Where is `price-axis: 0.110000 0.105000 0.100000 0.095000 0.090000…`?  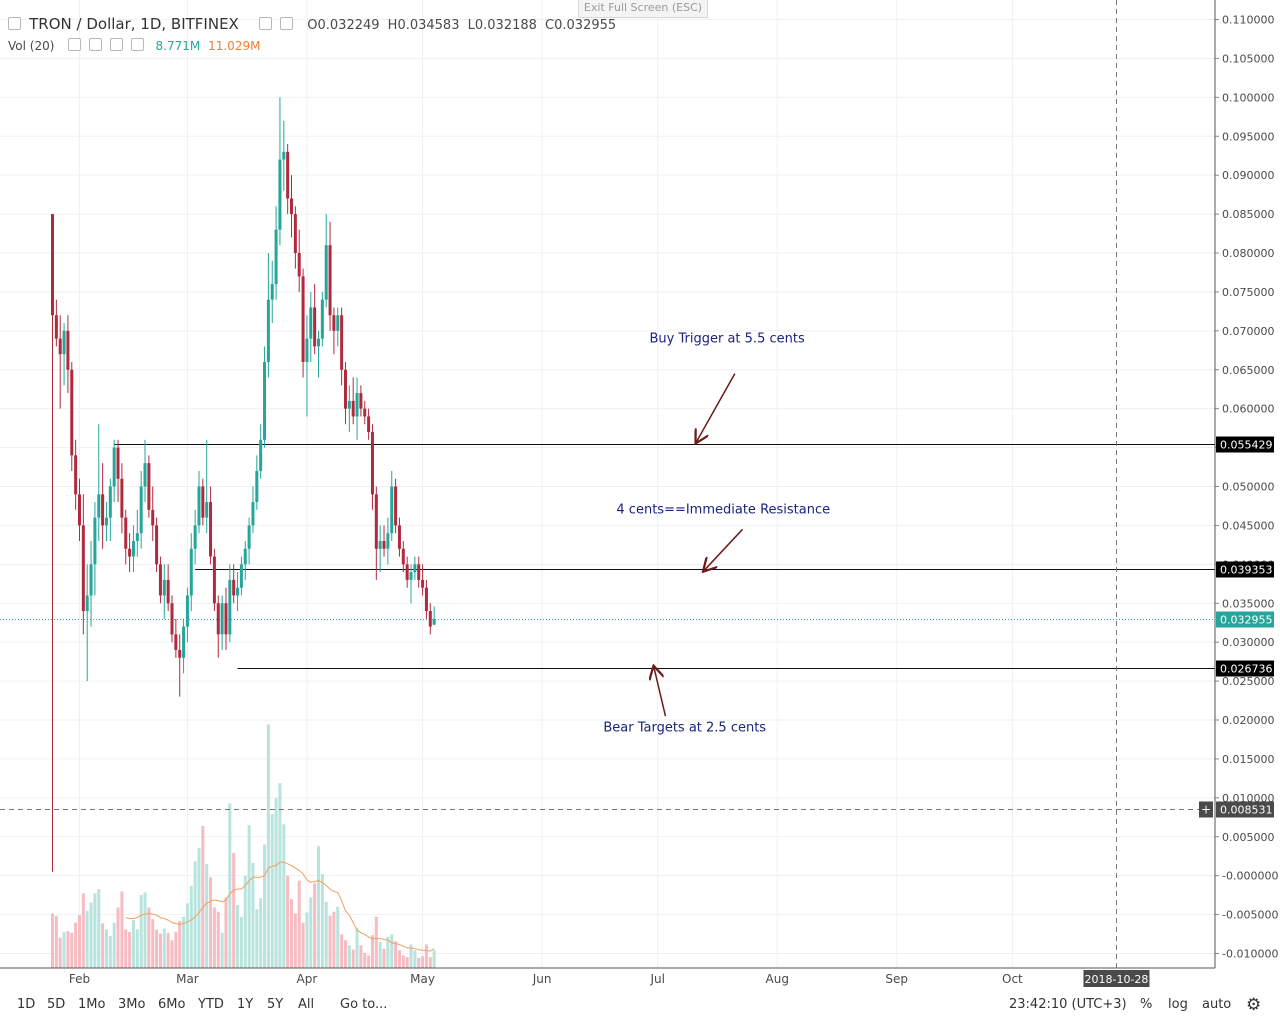
price-axis: 0.110000 0.105000 0.100000 0.095000 0.090000… is located at coordinates (1246, 484).